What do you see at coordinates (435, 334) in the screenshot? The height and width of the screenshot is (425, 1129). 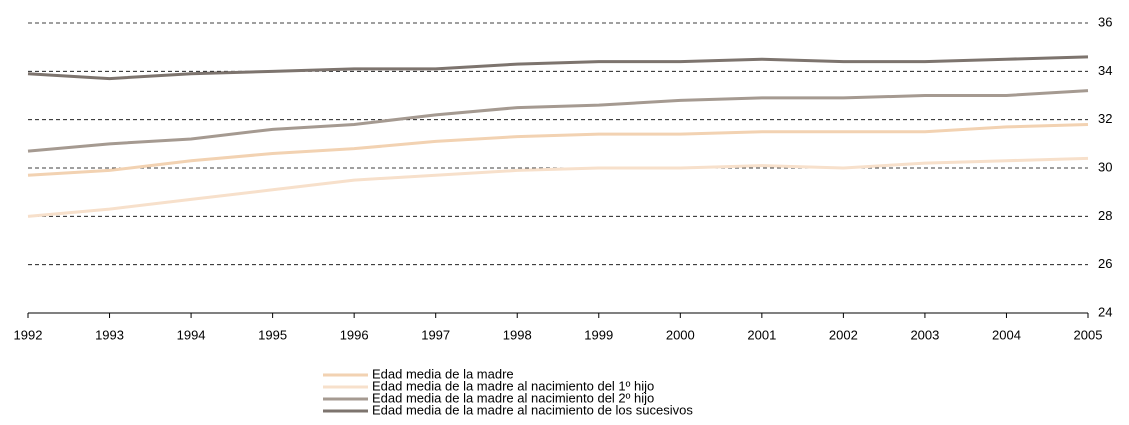 I see `x-tick-label: 1997` at bounding box center [435, 334].